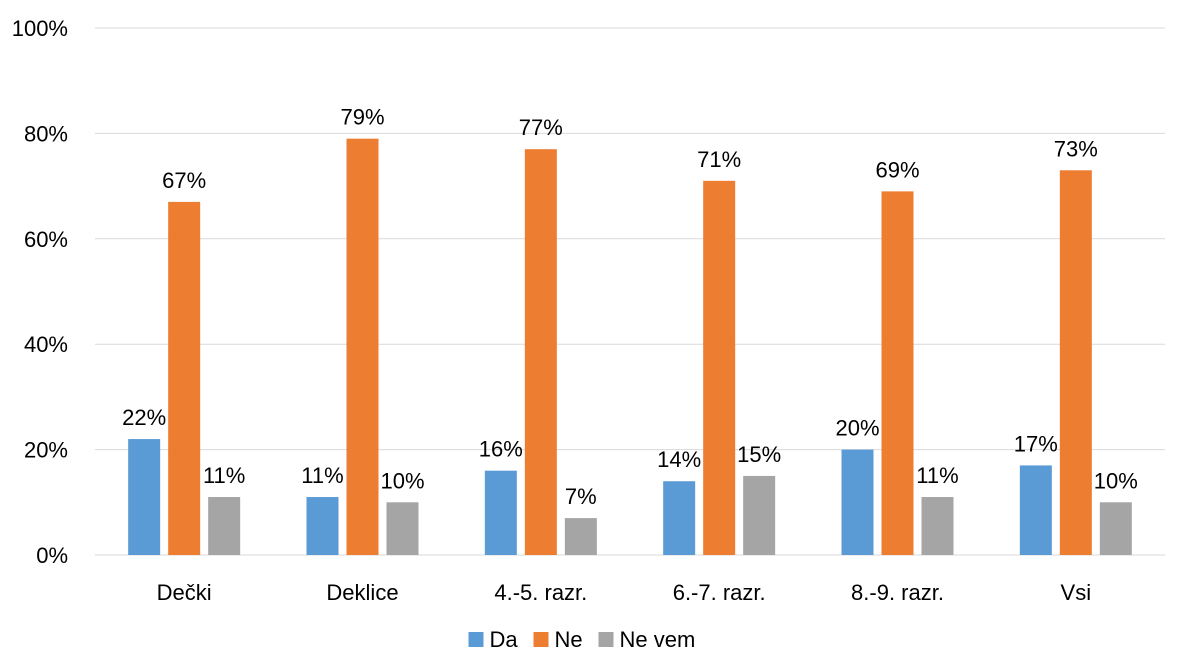 The width and height of the screenshot is (1182, 659). I want to click on x-category-label: Dečki, so click(184, 592).